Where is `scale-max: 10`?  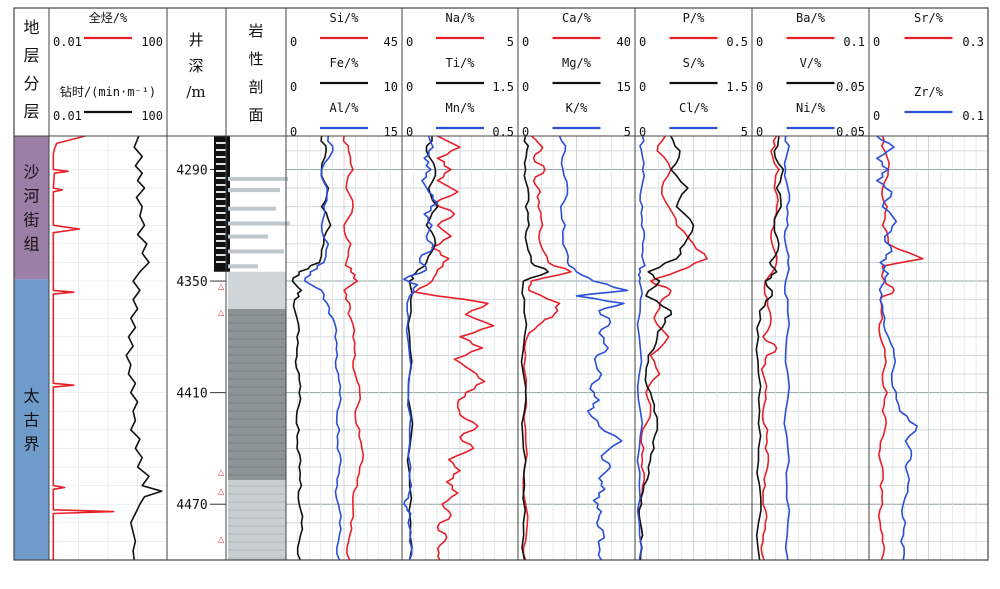
scale-max: 10 is located at coordinates (391, 87).